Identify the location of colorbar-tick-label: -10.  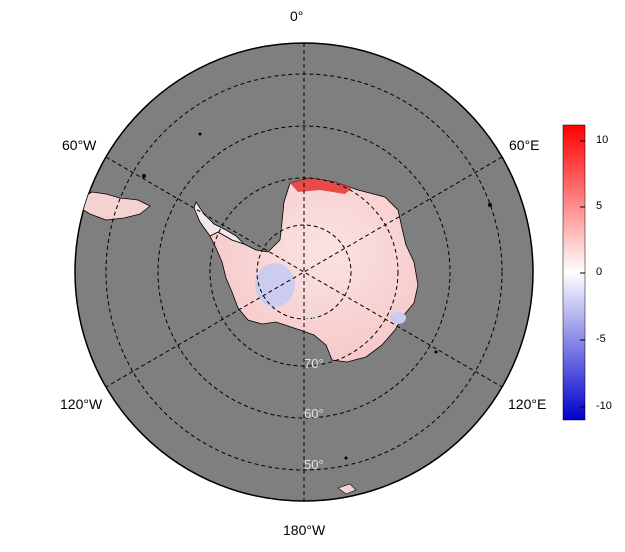
(604, 406).